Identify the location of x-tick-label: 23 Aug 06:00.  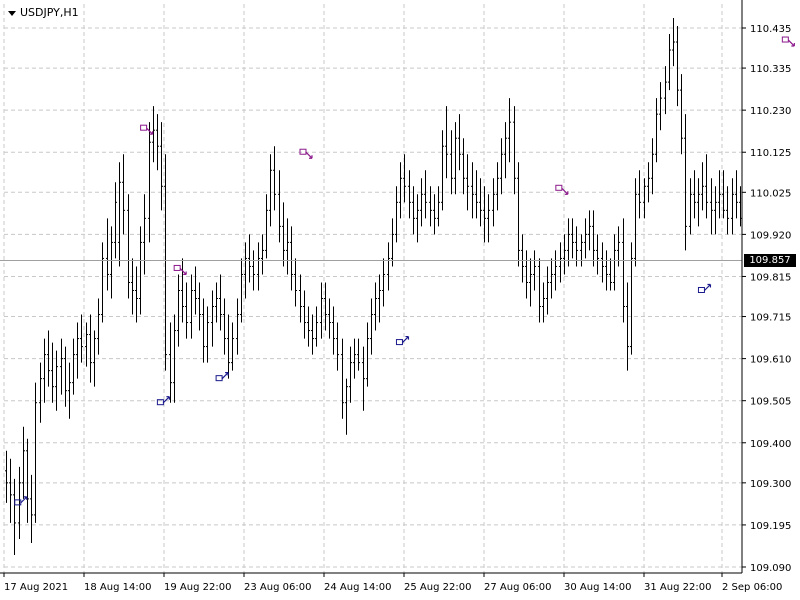
(277, 587).